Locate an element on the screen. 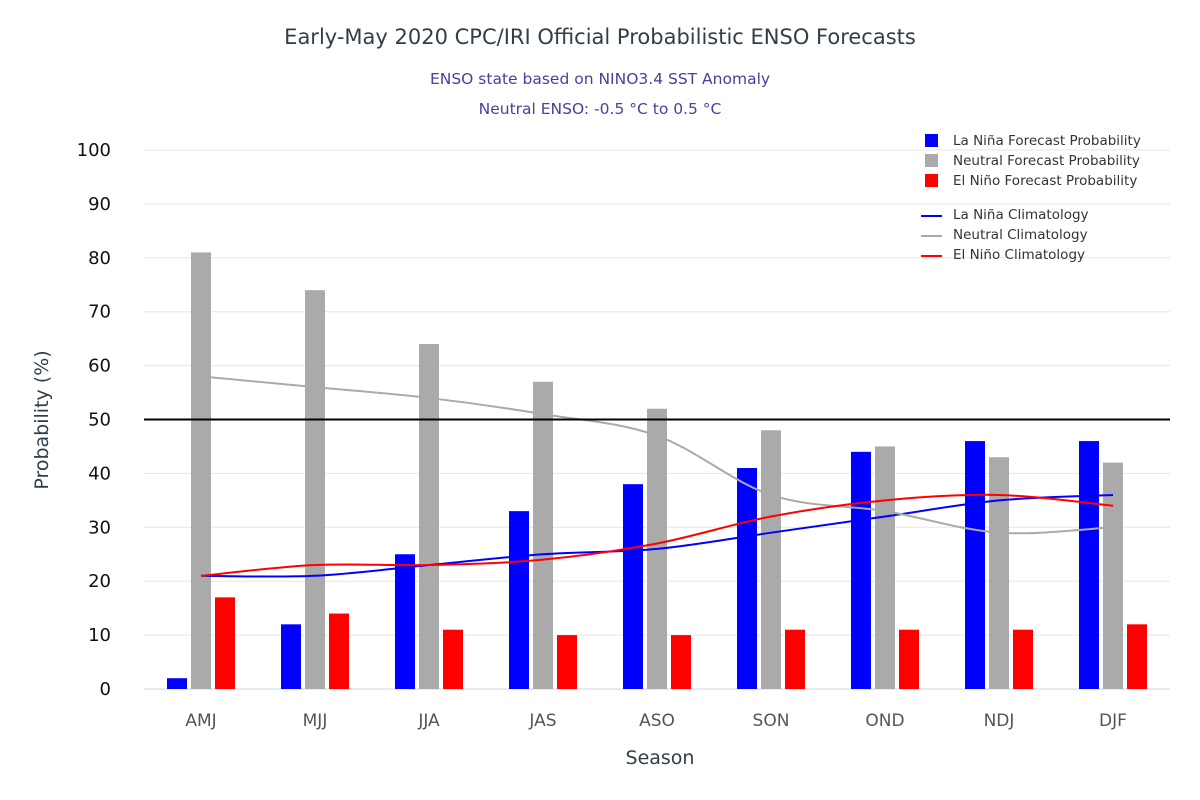 The image size is (1200, 800). legend-label: La Niña Climatology is located at coordinates (1021, 215).